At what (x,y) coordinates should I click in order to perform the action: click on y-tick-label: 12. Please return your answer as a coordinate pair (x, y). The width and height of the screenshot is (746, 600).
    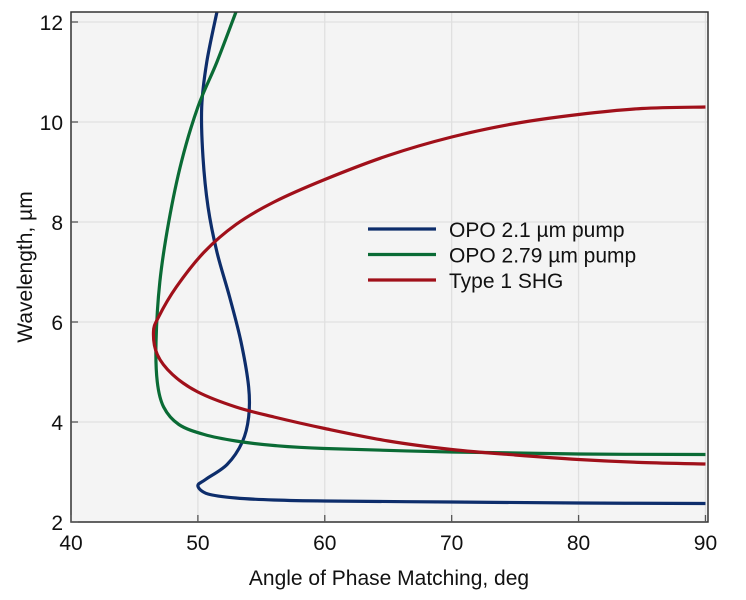
    Looking at the image, I should click on (51, 23).